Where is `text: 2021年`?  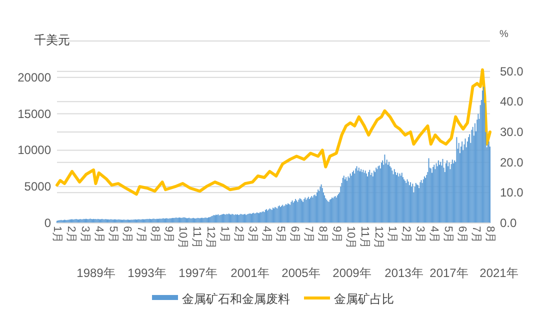 text: 2021年 is located at coordinates (499, 273).